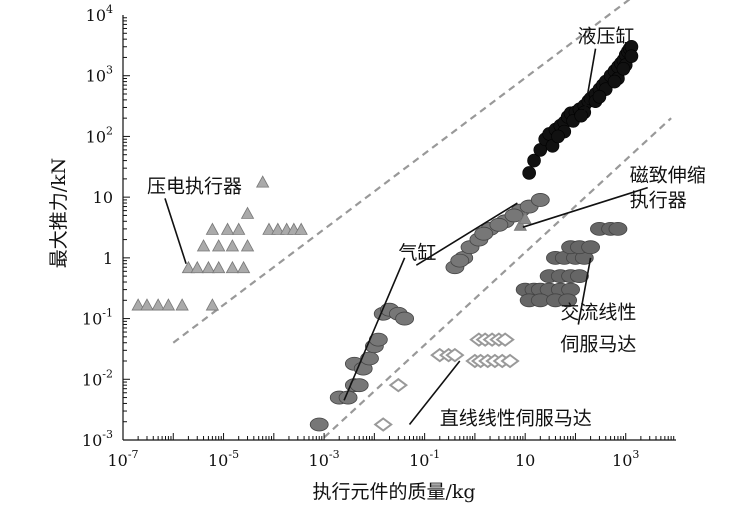 This screenshot has width=736, height=513. Describe the element at coordinates (598, 313) in the screenshot. I see `annotation-label: 交流线性` at that location.